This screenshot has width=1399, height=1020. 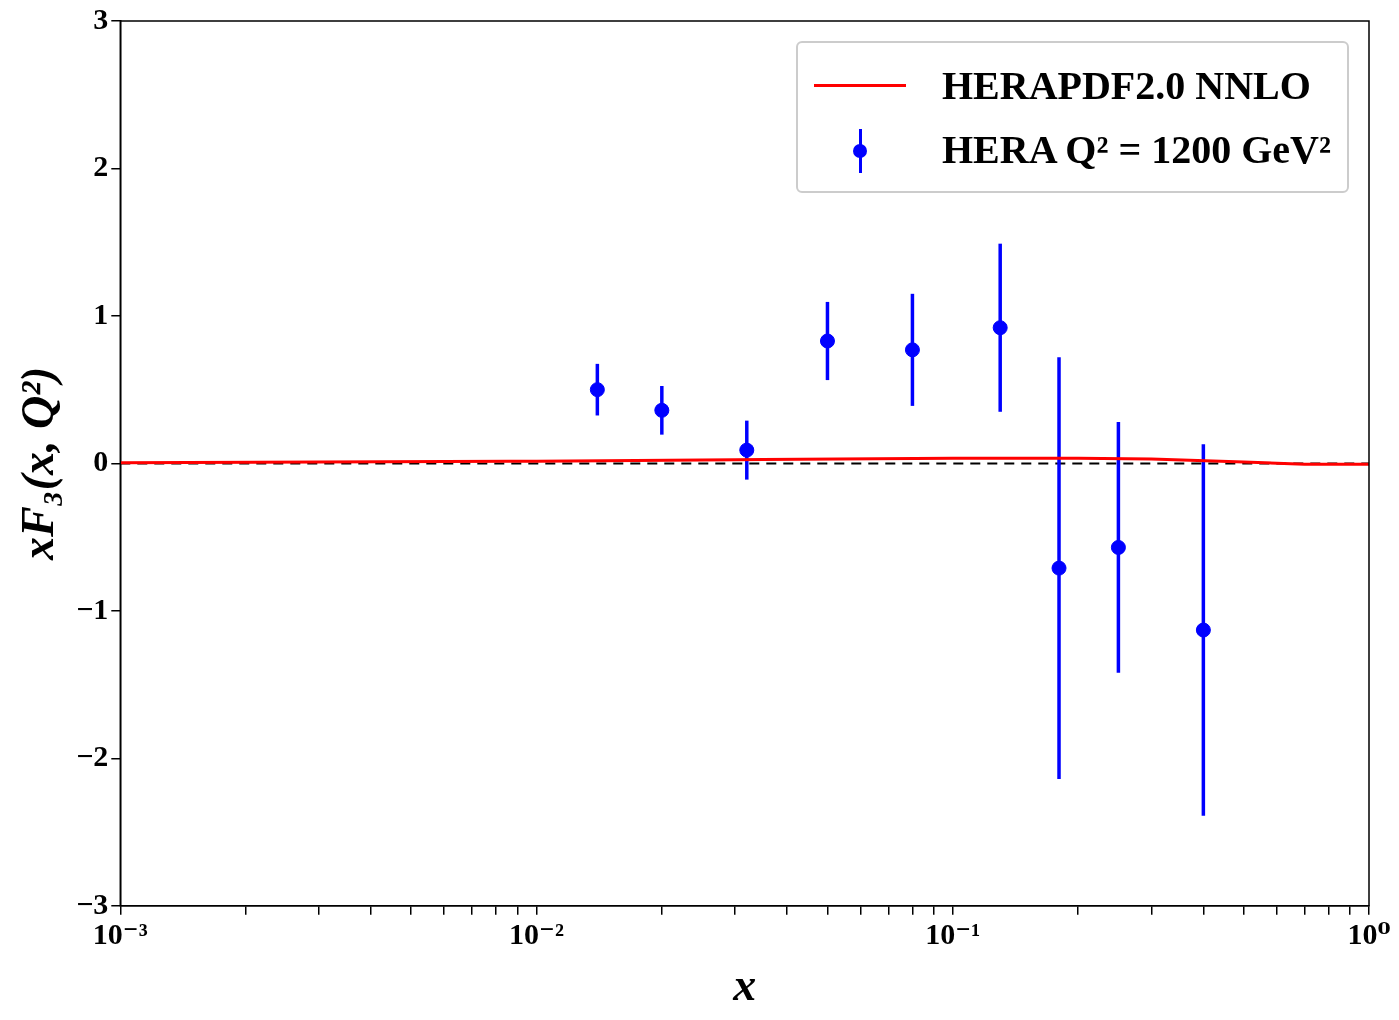 What do you see at coordinates (92, 756) in the screenshot?
I see `y-tick-label: −2` at bounding box center [92, 756].